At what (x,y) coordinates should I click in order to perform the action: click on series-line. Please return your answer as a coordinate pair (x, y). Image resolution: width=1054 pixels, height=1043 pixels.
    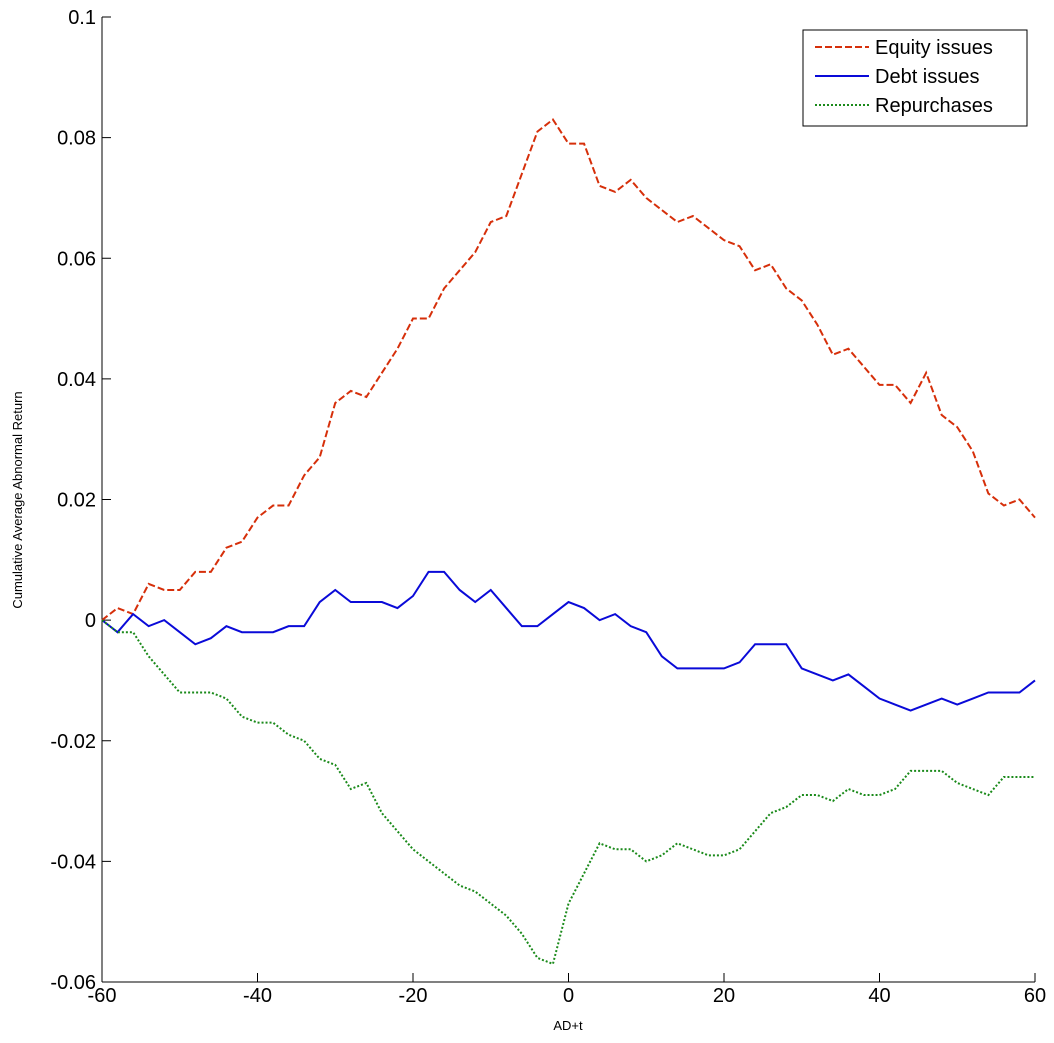
    Looking at the image, I should click on (568, 641).